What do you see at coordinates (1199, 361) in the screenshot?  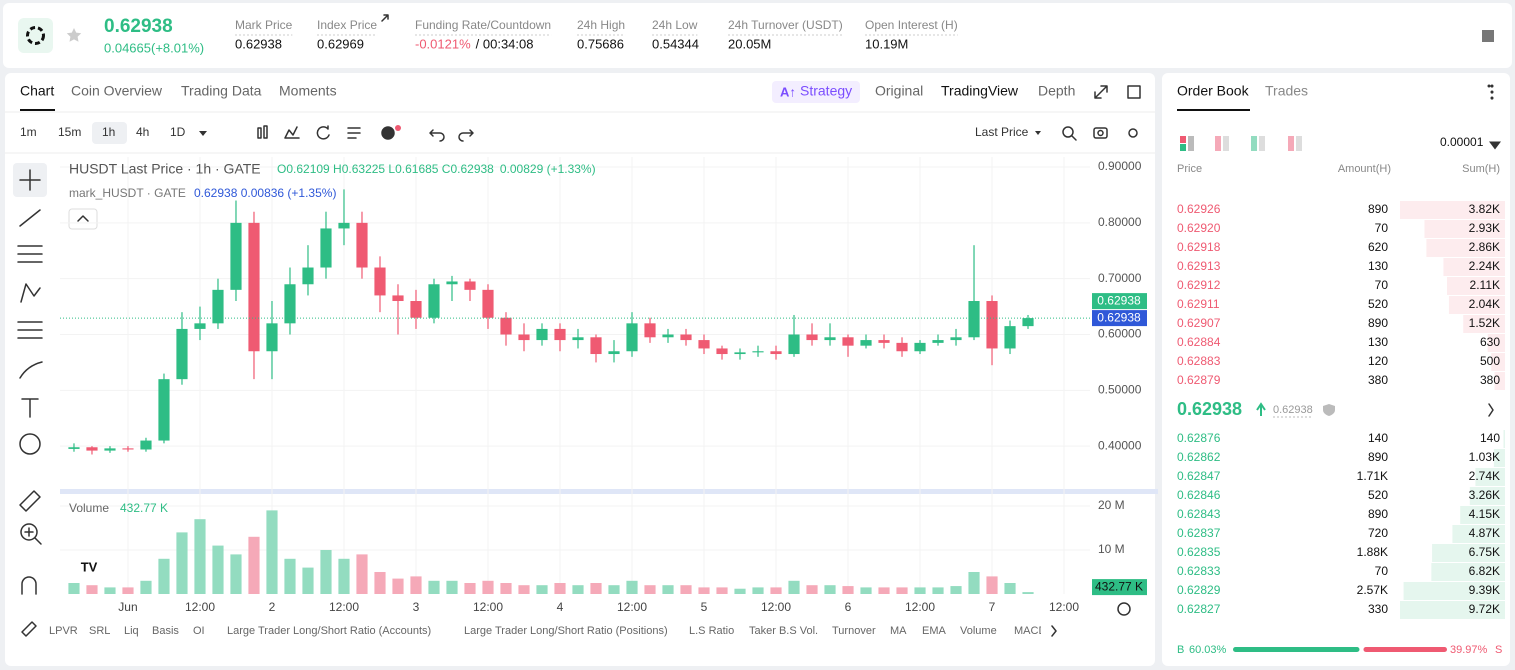 I see `book-price: 0.62883` at bounding box center [1199, 361].